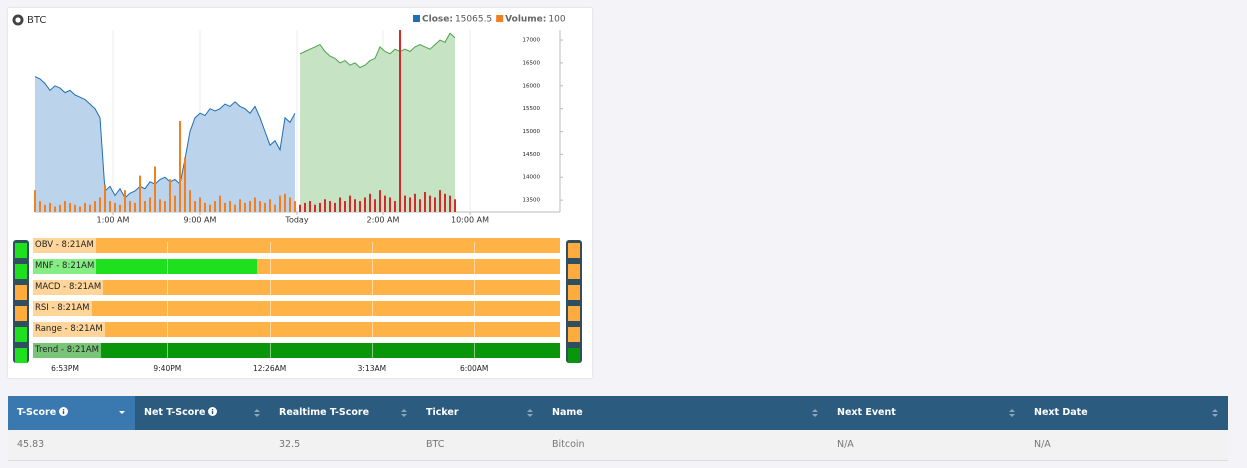 The image size is (1247, 468). What do you see at coordinates (168, 302) in the screenshot?
I see `grid-line` at bounding box center [168, 302].